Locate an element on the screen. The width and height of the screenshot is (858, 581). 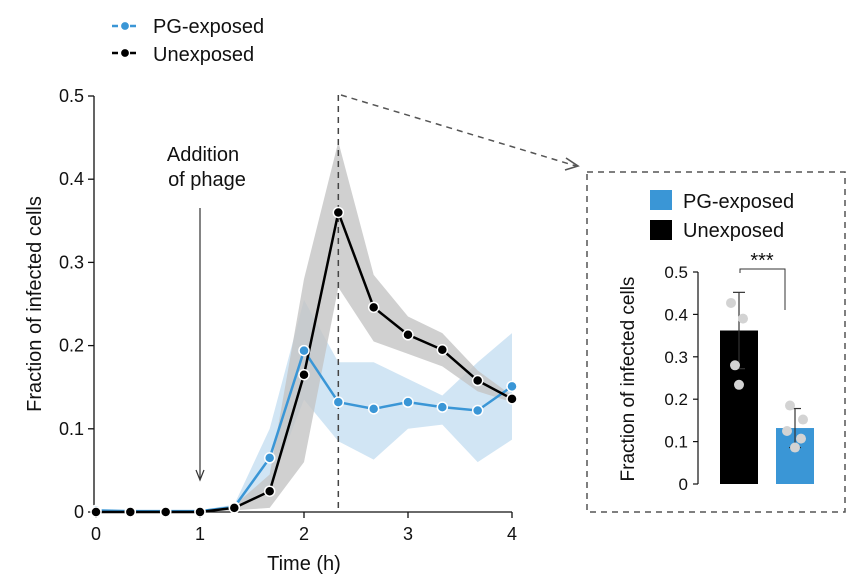
inset-y-tick-label: 0.1 is located at coordinates (676, 442).